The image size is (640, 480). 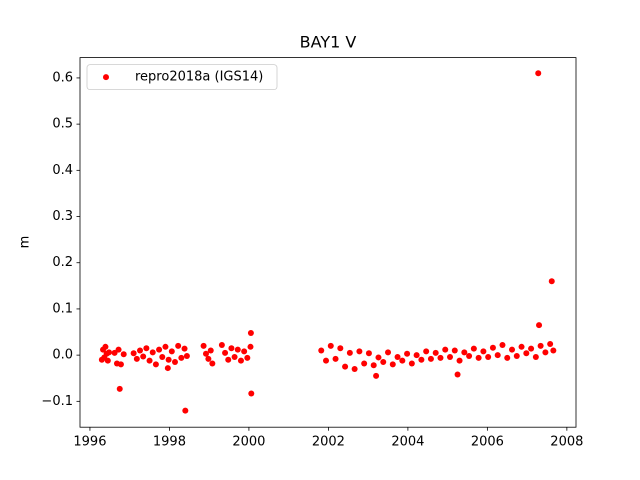 What do you see at coordinates (487, 442) in the screenshot?
I see `x-tick-label: 2006` at bounding box center [487, 442].